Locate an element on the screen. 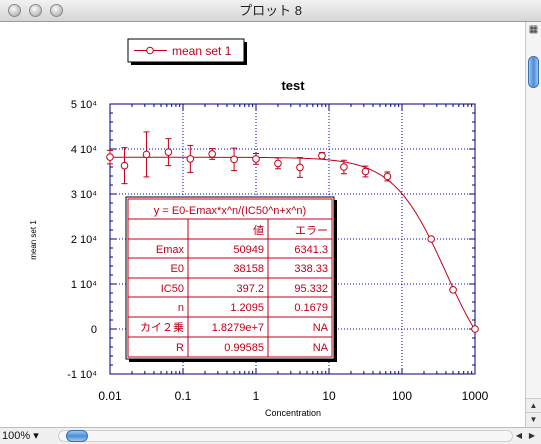 The width and height of the screenshot is (541, 444). x-tick-label: 1000 is located at coordinates (475, 396).